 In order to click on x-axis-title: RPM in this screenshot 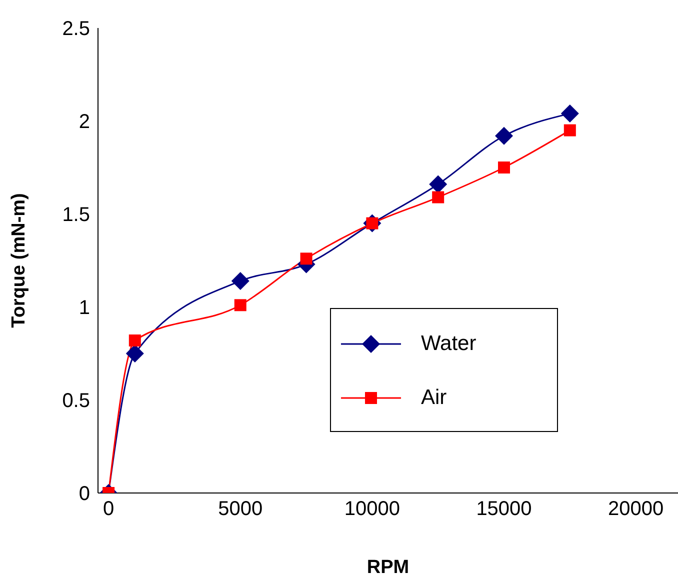, I will do `click(388, 567)`.